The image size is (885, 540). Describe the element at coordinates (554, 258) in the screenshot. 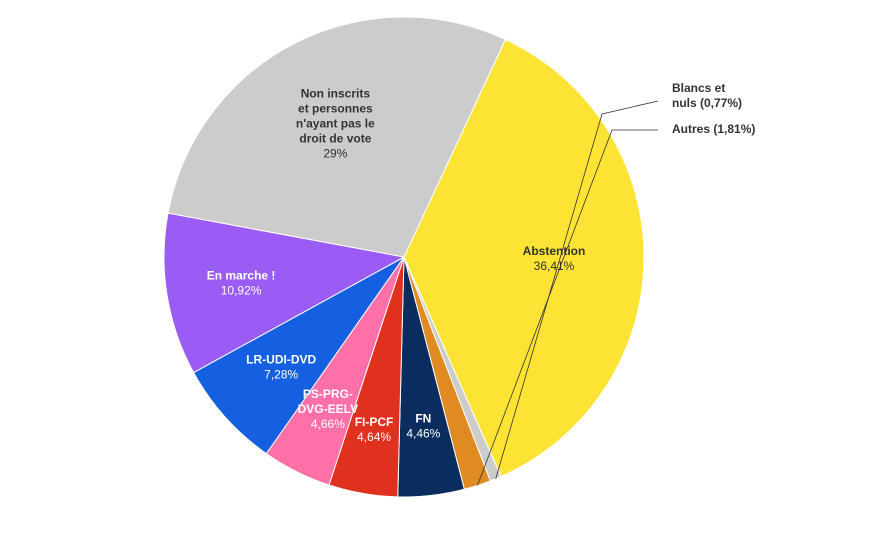

I see `slice-label-abstention: Abstention 36,41%` at that location.